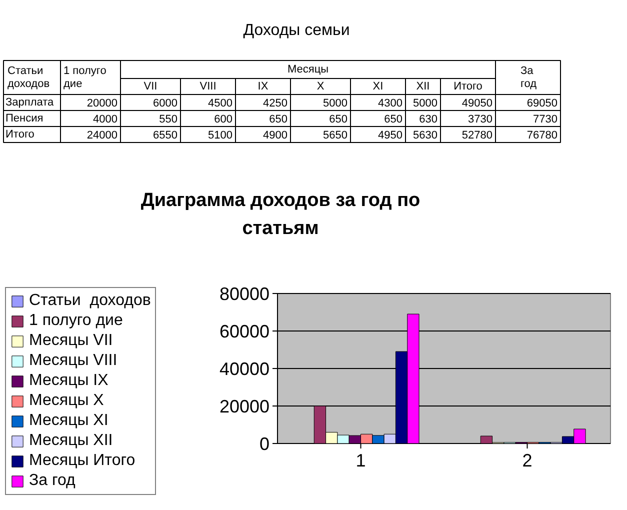  I want to click on x-tick-label: 1, so click(361, 460).